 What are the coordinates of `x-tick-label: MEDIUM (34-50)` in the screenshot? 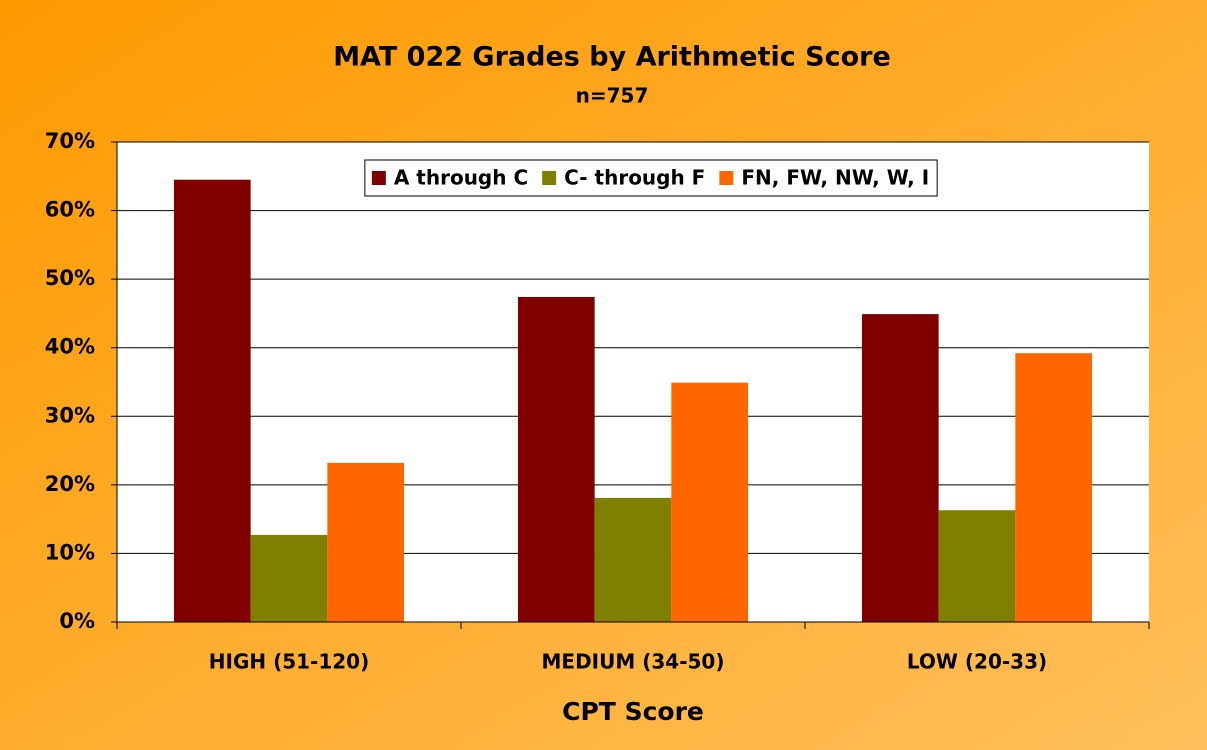 It's located at (633, 662).